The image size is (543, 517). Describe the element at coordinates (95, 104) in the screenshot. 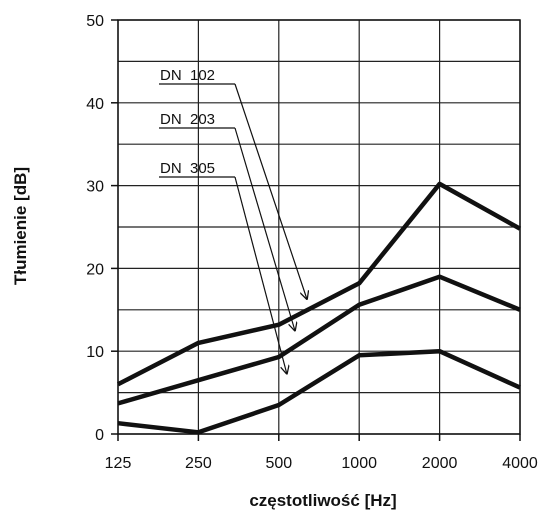

I see `y-tick-label-40: 40` at that location.